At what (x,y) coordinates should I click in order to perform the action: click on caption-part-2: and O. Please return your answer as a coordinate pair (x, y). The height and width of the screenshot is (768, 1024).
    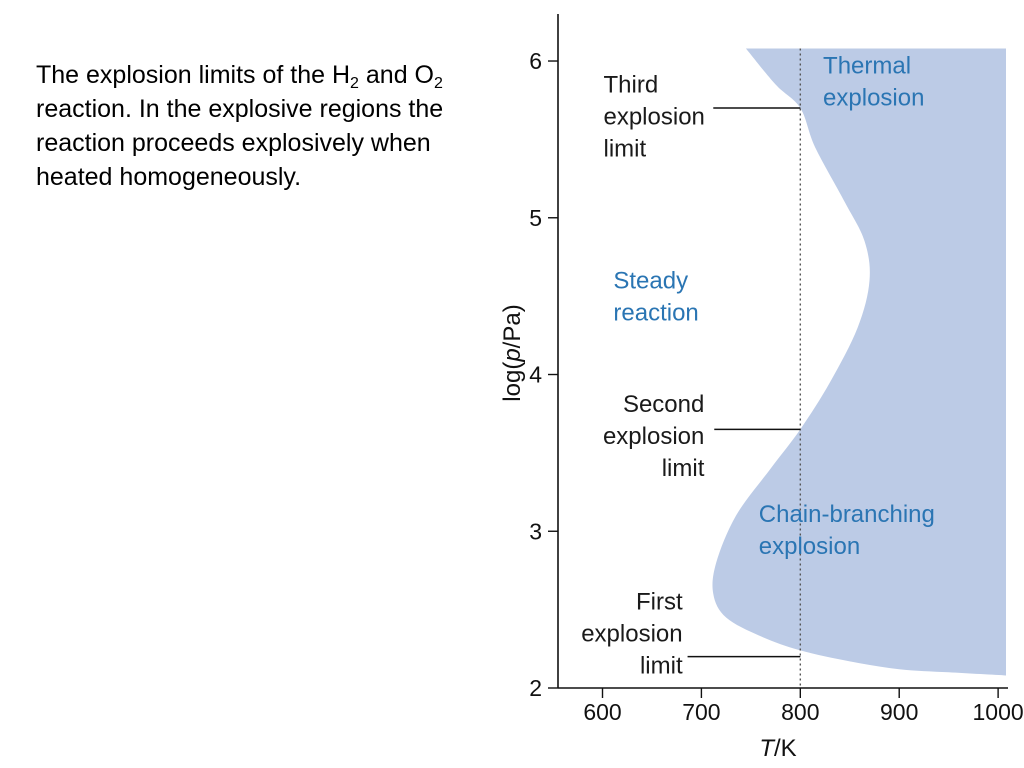
    Looking at the image, I should click on (396, 75).